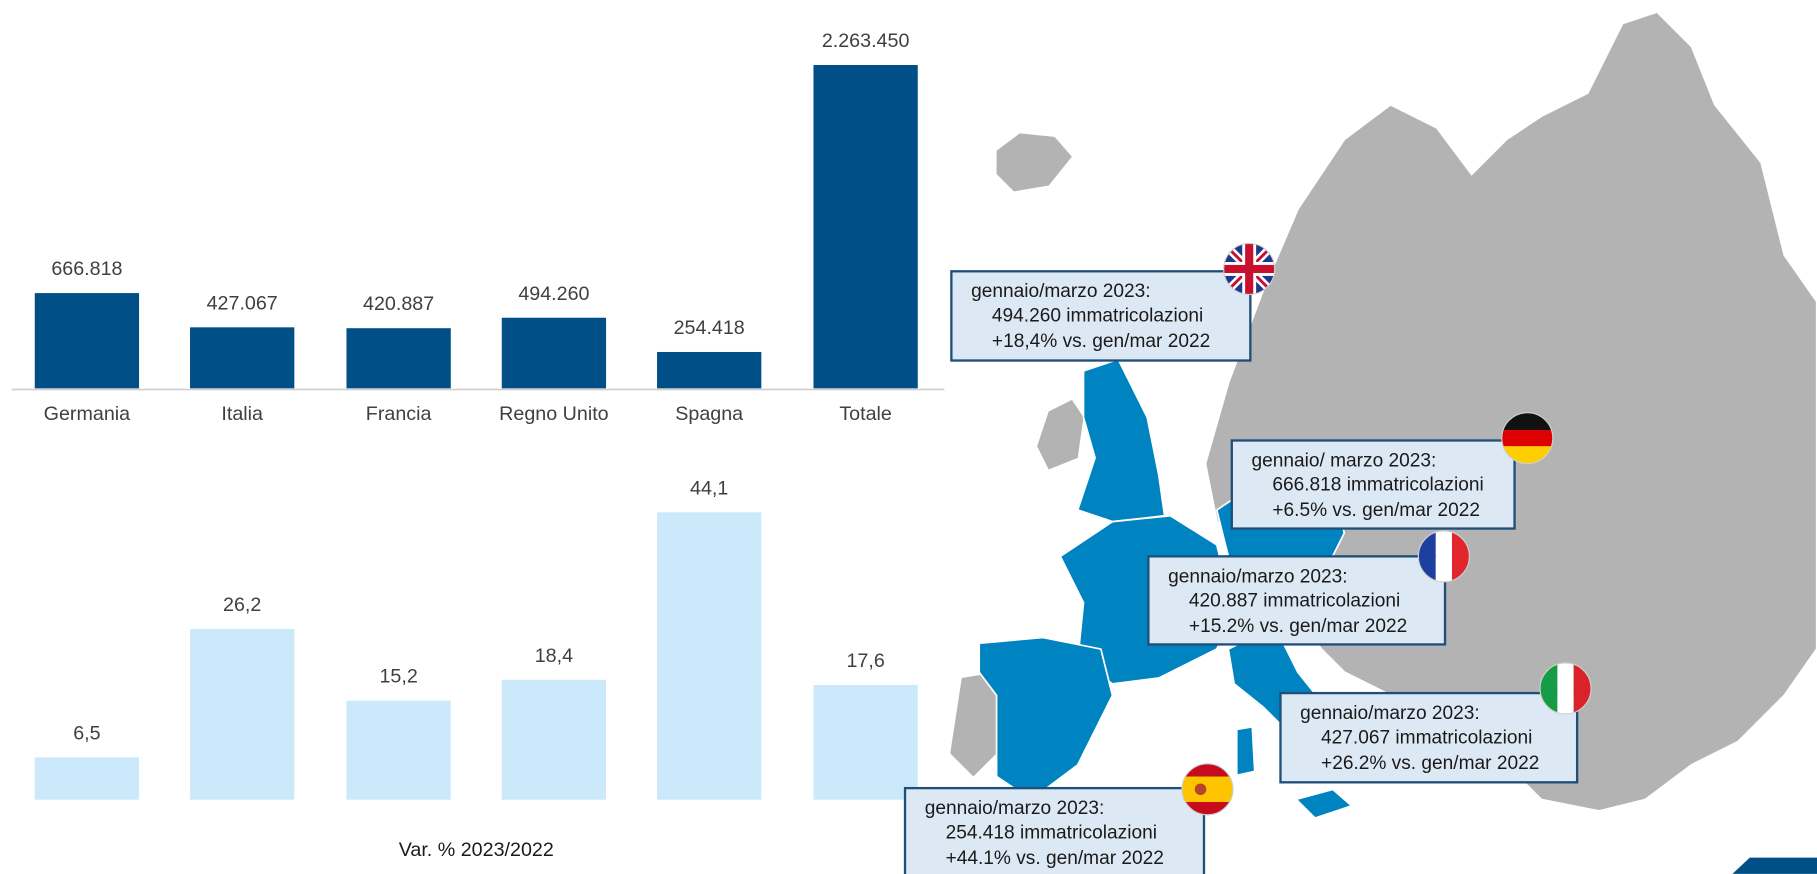 The image size is (1817, 874). I want to click on callout-line: 666.818 immatricolazioni, so click(1377, 485).